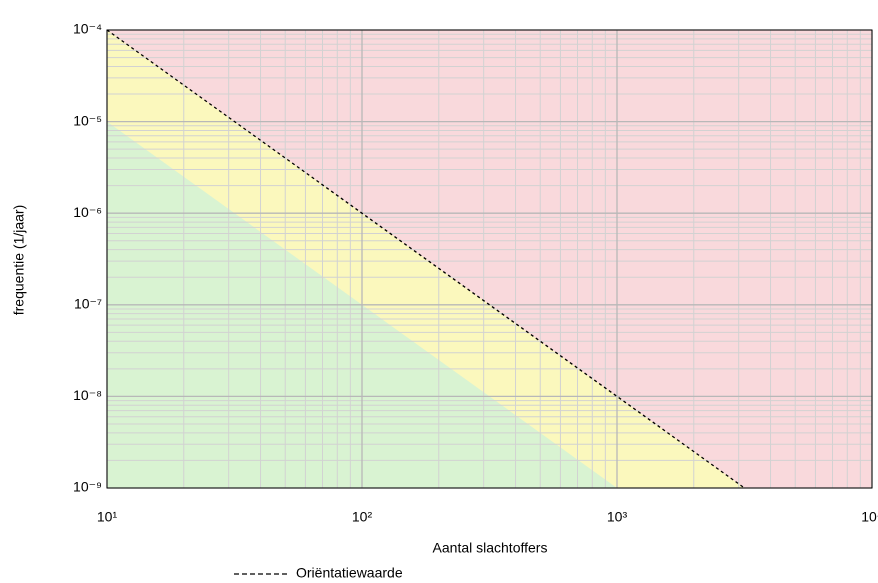 The width and height of the screenshot is (878, 583). What do you see at coordinates (490, 548) in the screenshot?
I see `x-axis-title: Aantal slachtoffers` at bounding box center [490, 548].